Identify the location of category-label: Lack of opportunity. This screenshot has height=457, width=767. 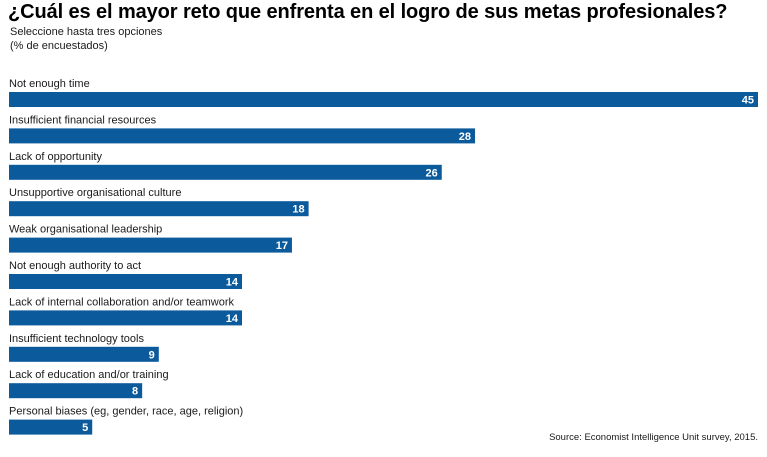
(55, 157).